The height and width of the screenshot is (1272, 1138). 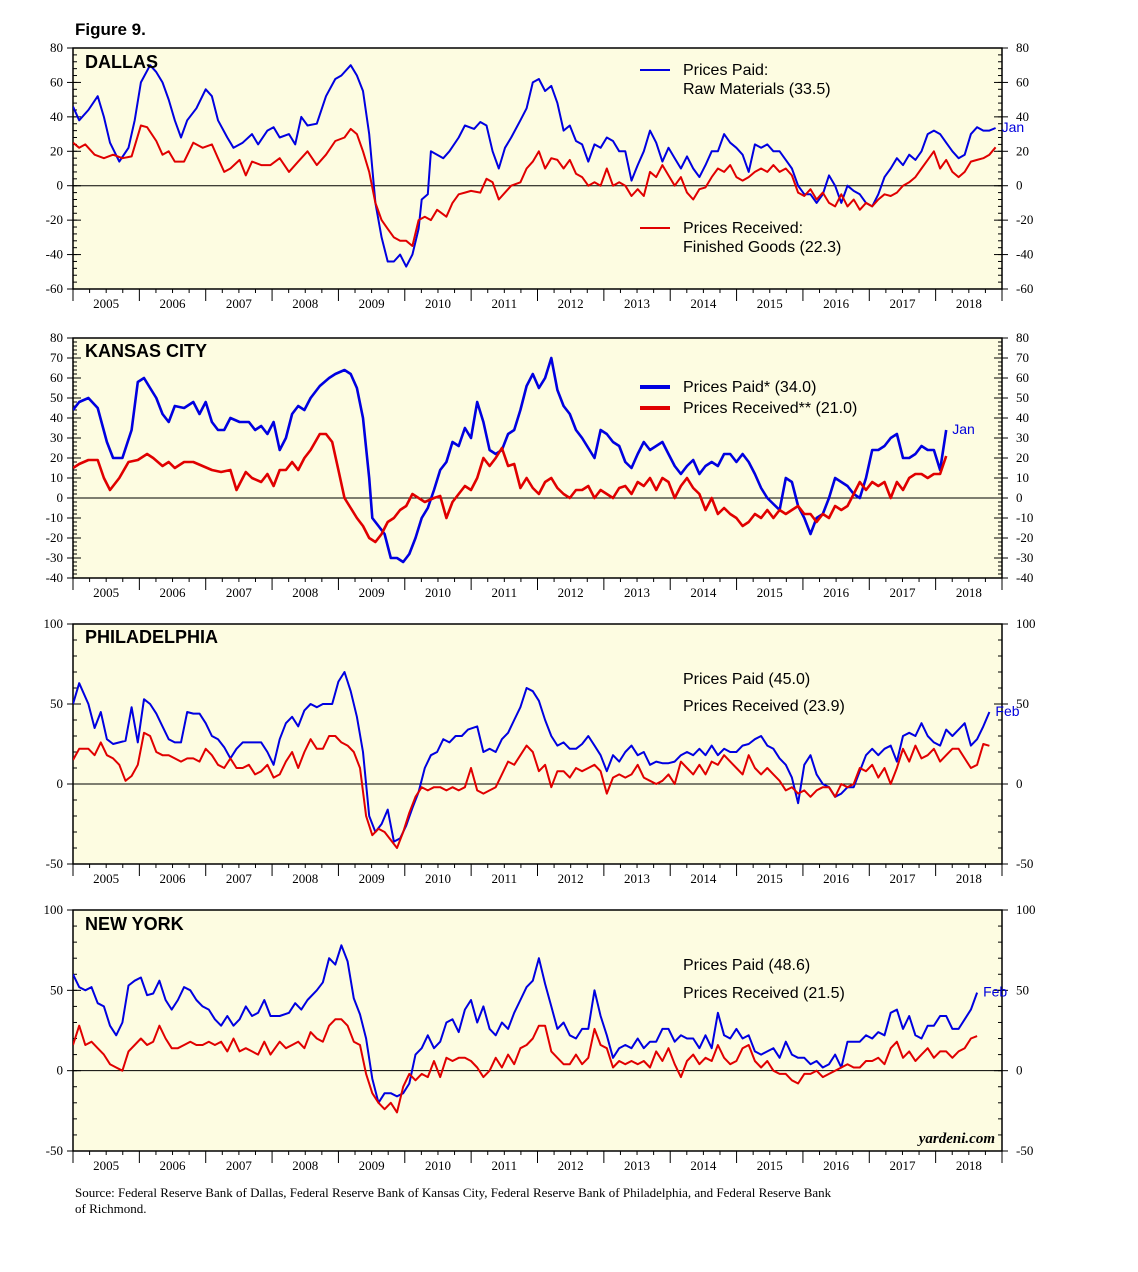 I want to click on y-tick-label-right: 40, so click(x=1022, y=417).